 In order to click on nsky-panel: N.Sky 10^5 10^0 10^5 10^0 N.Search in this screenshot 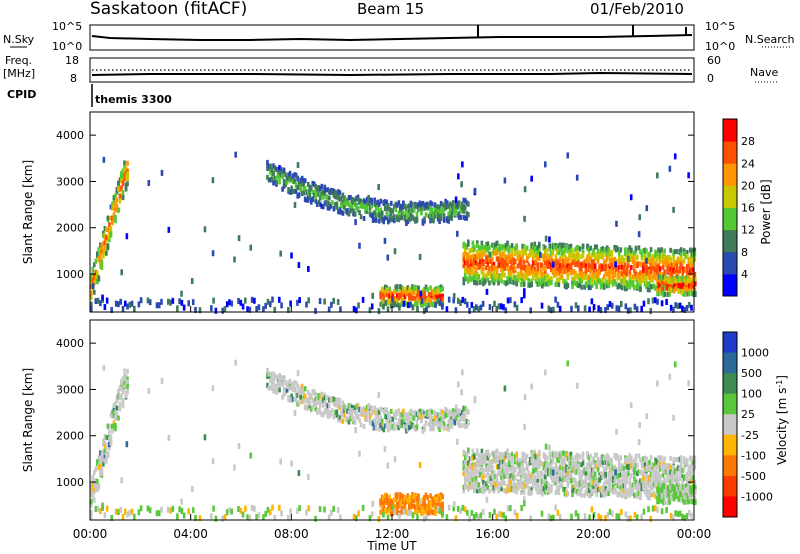, I will do `click(399, 36)`.